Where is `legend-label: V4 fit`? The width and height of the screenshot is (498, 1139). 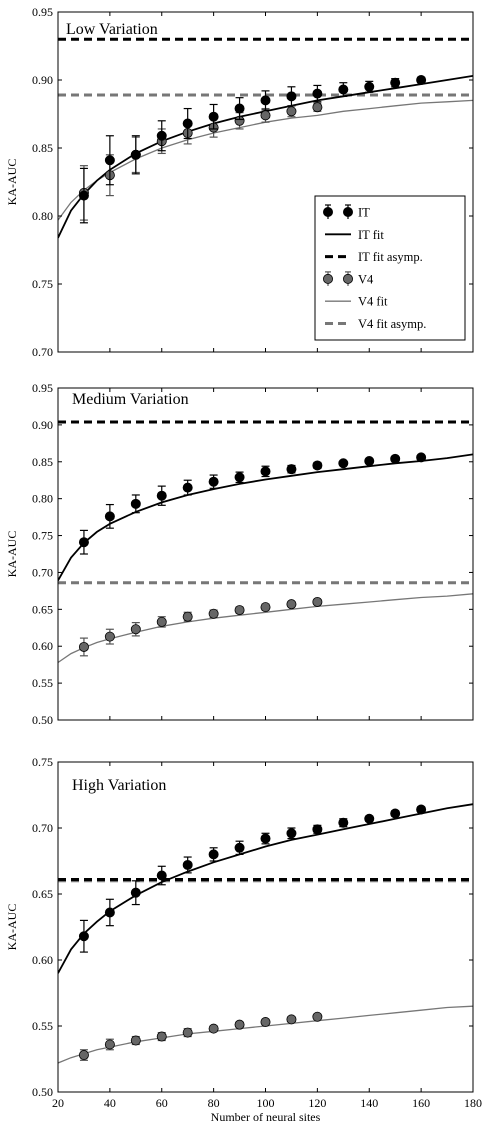
legend-label: V4 fit is located at coordinates (373, 302).